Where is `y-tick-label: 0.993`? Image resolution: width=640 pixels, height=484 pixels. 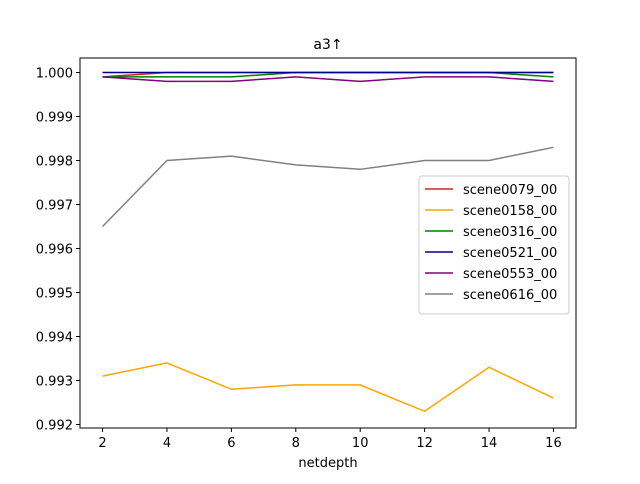 y-tick-label: 0.993 is located at coordinates (54, 381).